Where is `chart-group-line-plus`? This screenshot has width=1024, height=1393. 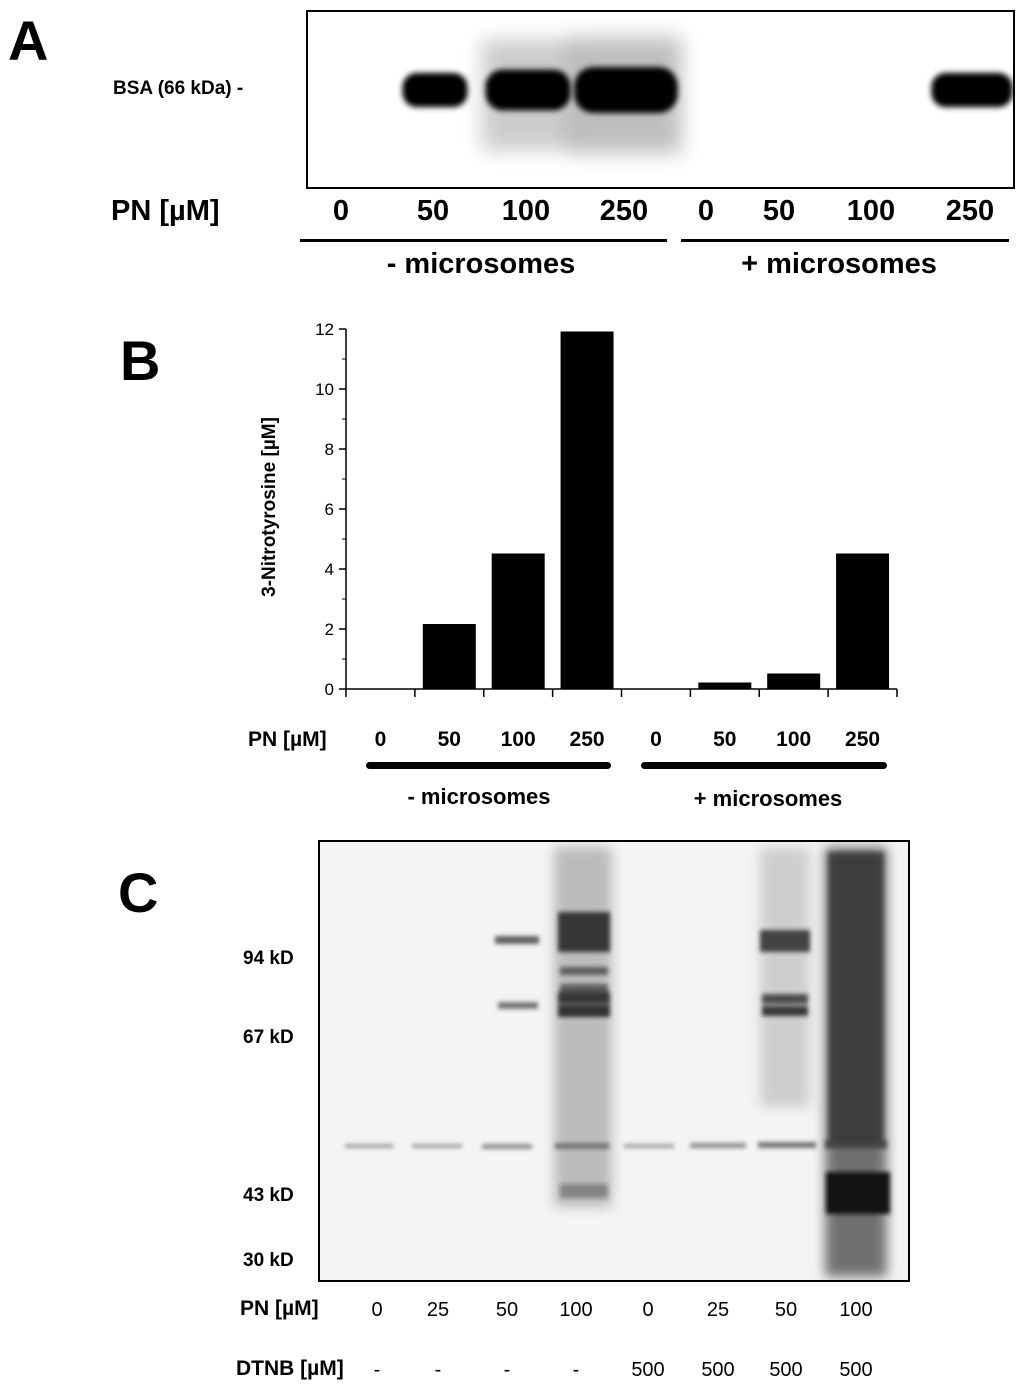
chart-group-line-plus is located at coordinates (764, 765).